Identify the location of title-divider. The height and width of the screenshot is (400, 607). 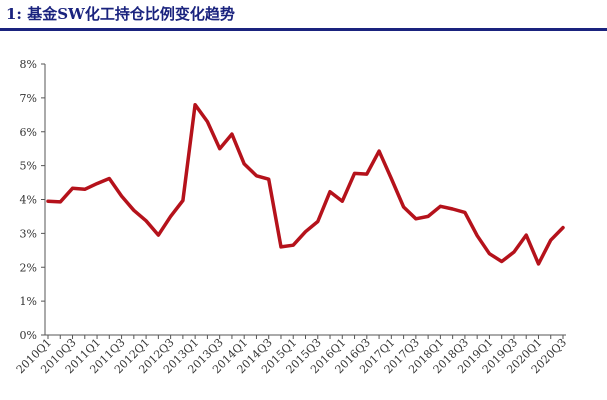
(303, 29).